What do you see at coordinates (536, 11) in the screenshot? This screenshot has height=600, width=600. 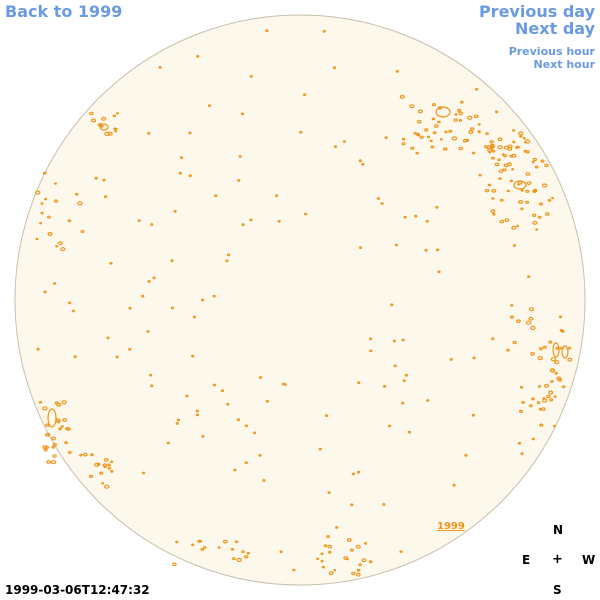 I see `previous-day-link: Previous day` at bounding box center [536, 11].